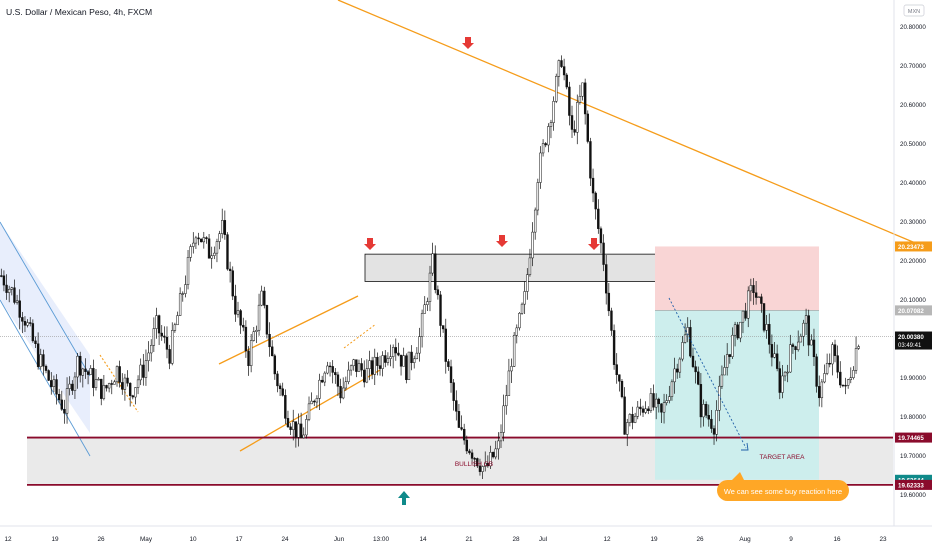  I want to click on time-tick-label: 24, so click(285, 539).